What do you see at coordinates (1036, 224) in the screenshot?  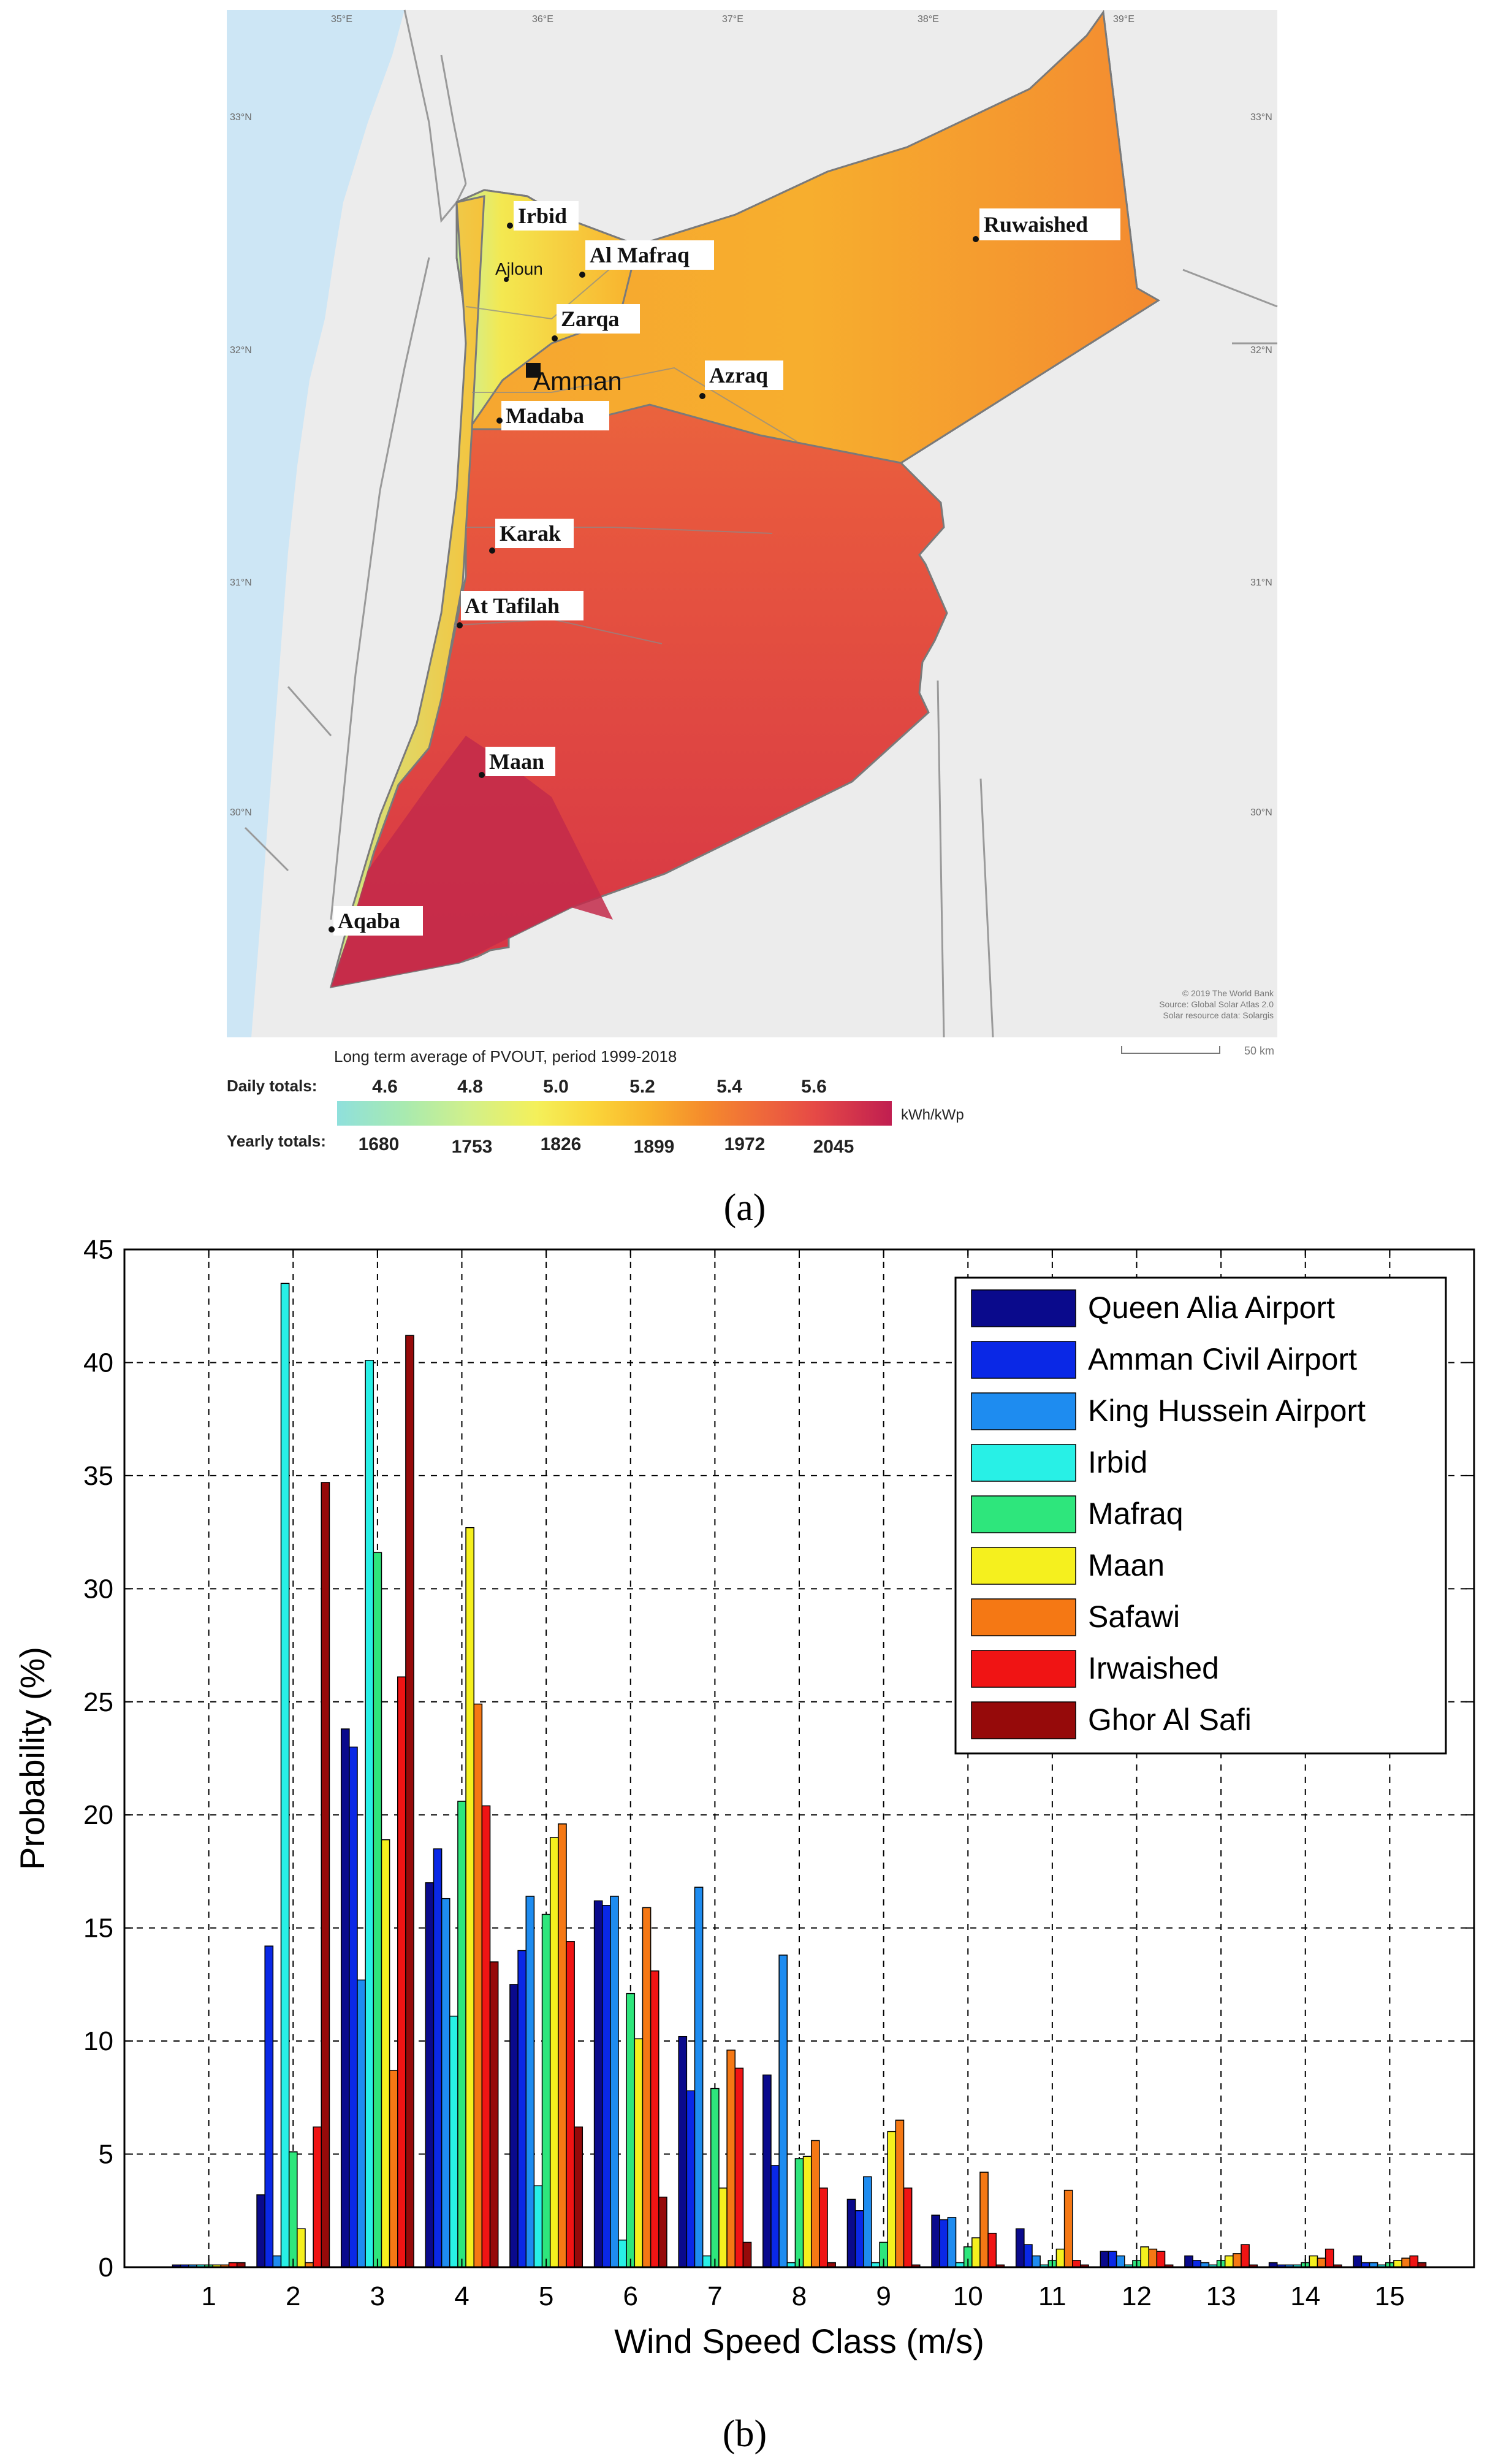 I see `city-ruwaished: Ruwaished` at bounding box center [1036, 224].